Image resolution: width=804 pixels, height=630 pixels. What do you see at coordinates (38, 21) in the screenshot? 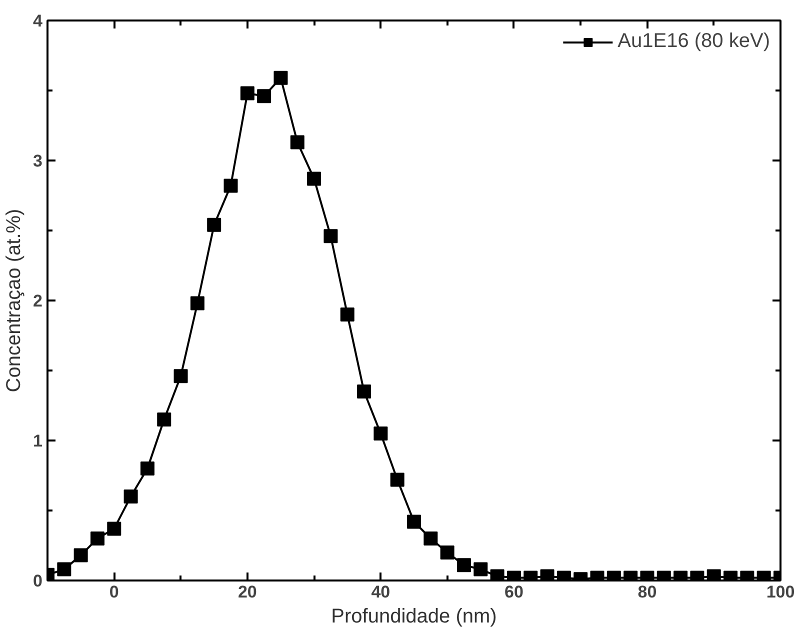
I see `y-tick-label: 4` at bounding box center [38, 21].